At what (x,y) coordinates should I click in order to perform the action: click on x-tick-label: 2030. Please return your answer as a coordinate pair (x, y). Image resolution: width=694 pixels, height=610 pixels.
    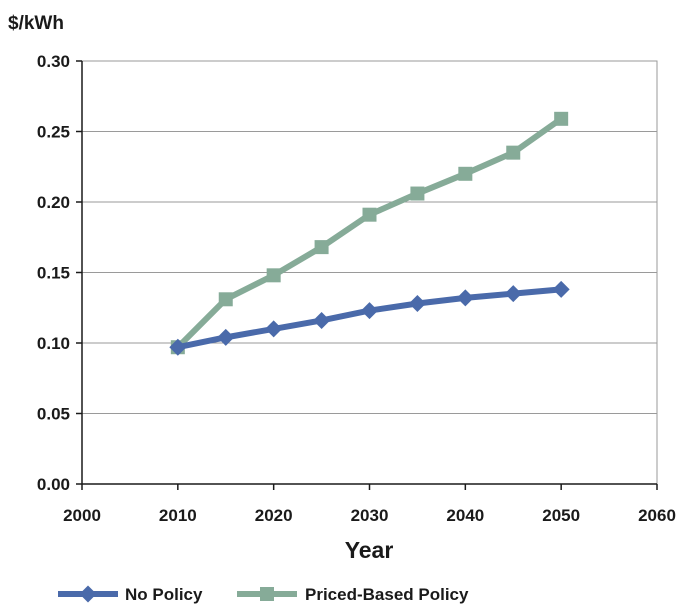
    Looking at the image, I should click on (370, 515).